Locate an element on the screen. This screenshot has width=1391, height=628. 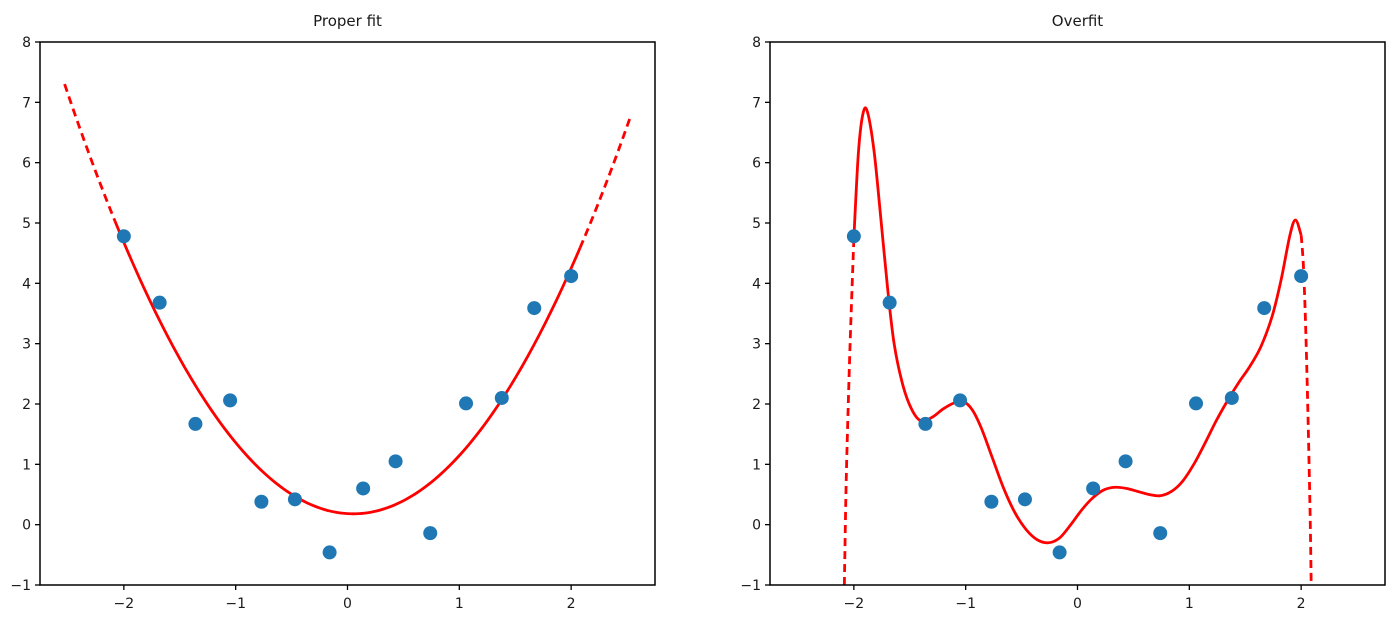
plot-title: Overfit is located at coordinates (1078, 21).